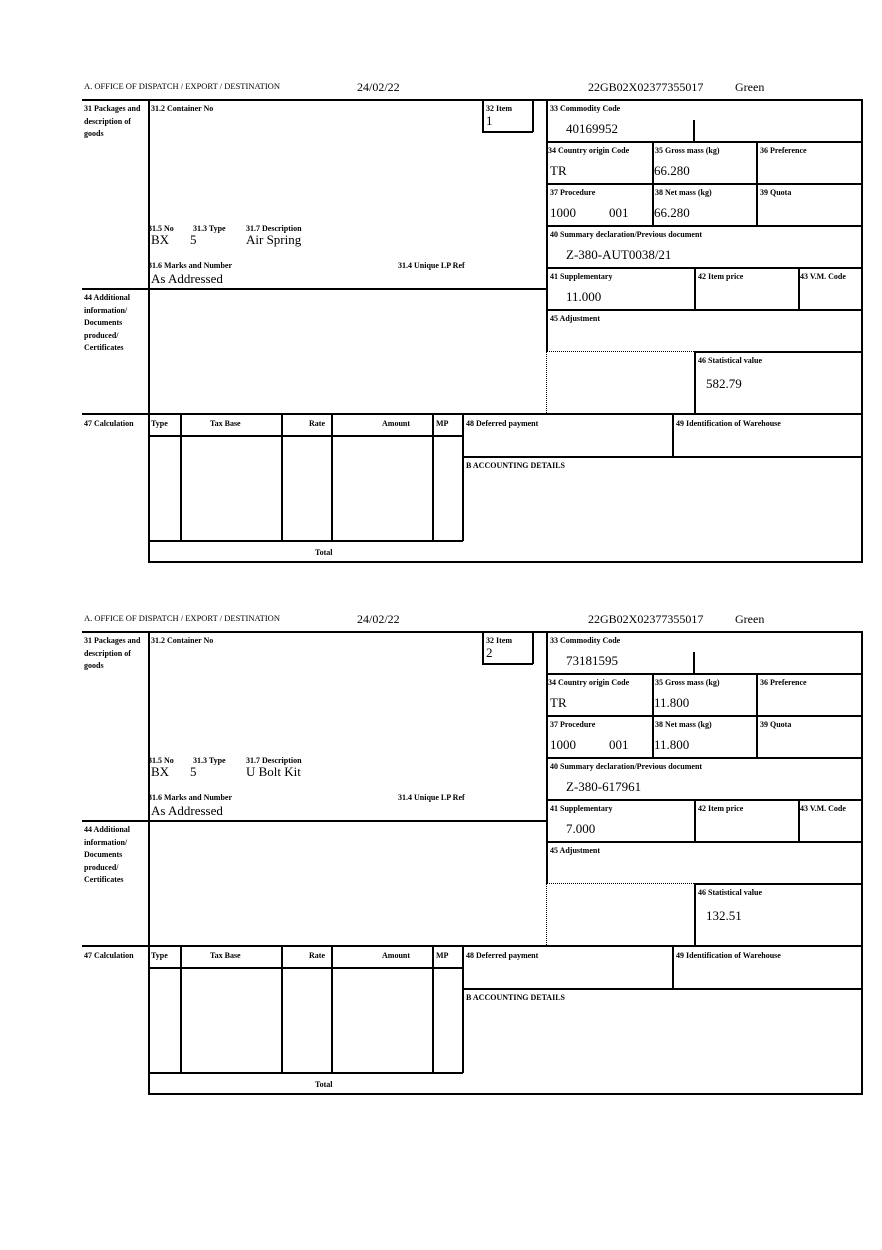 The height and width of the screenshot is (1250, 882). What do you see at coordinates (619, 254) in the screenshot?
I see `summary-document: Z-380-AUT0038/21` at bounding box center [619, 254].